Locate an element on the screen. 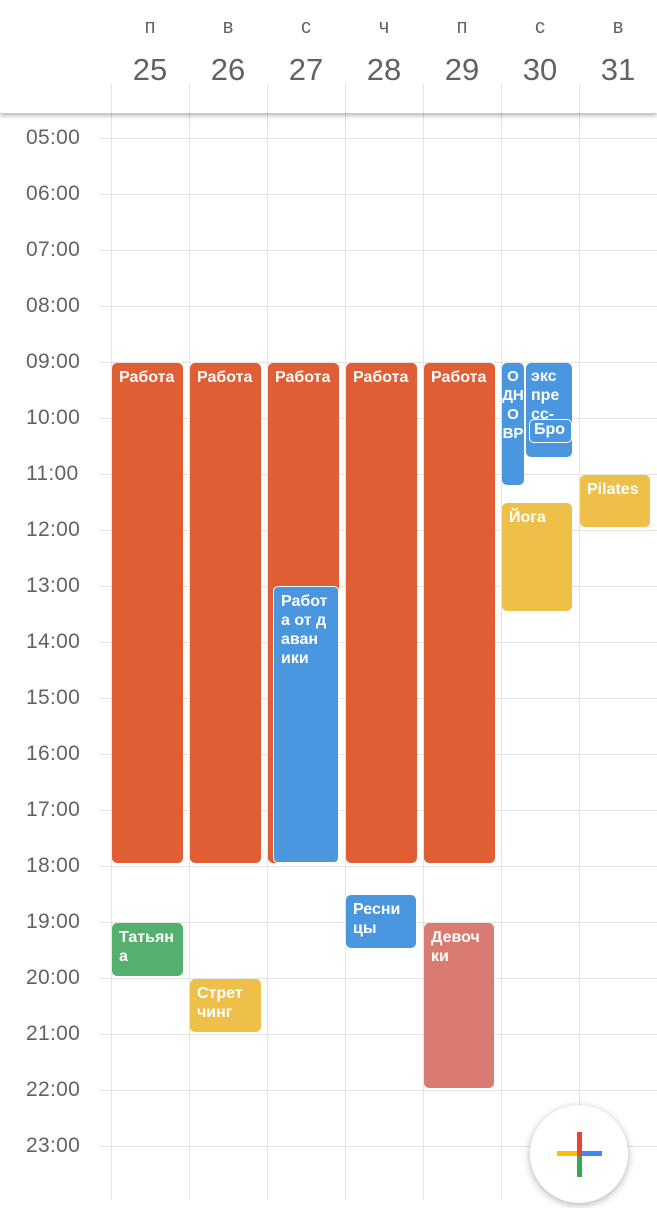 Image resolution: width=657 pixels, height=1208 pixels. hour-label: 15:00 is located at coordinates (53, 697).